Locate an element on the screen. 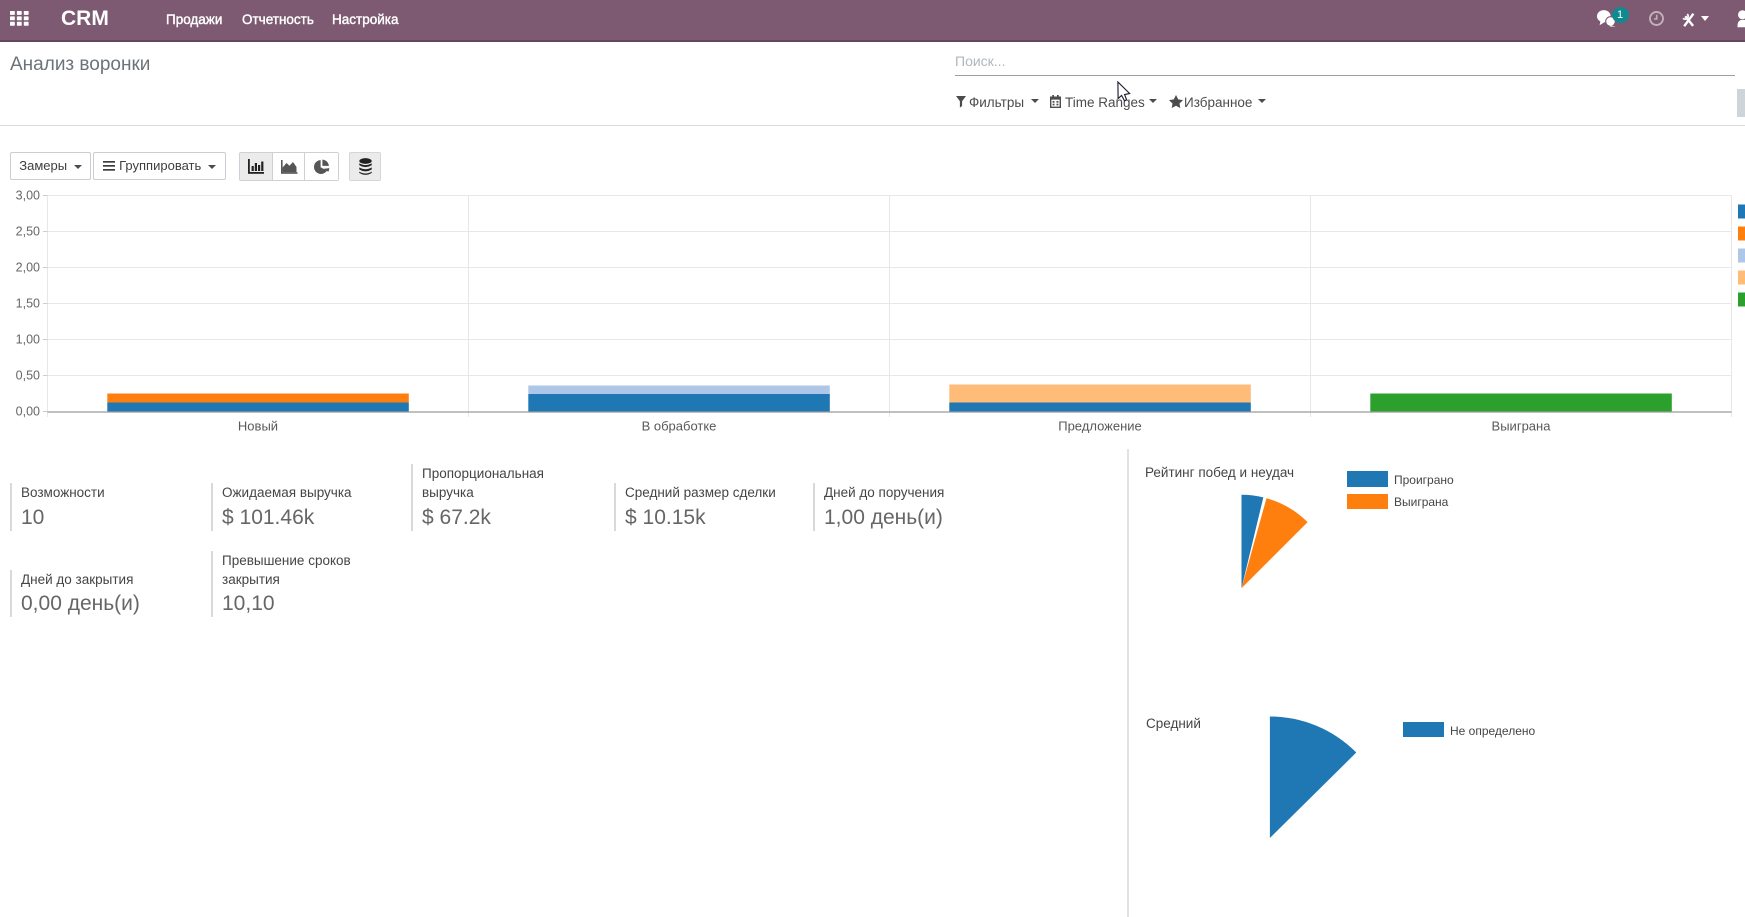 This screenshot has height=917, width=1745. svg-text: 0,00 is located at coordinates (28, 412).